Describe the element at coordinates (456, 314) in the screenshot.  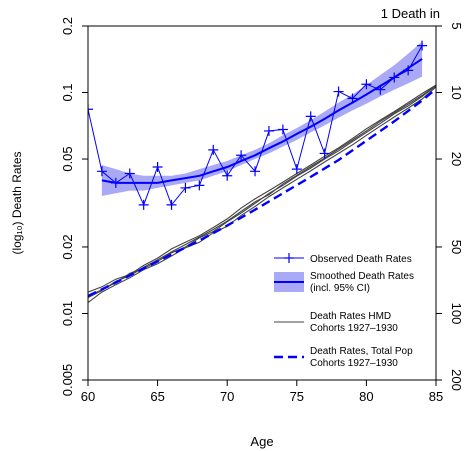
I see `right-tick-label: 100` at that location.